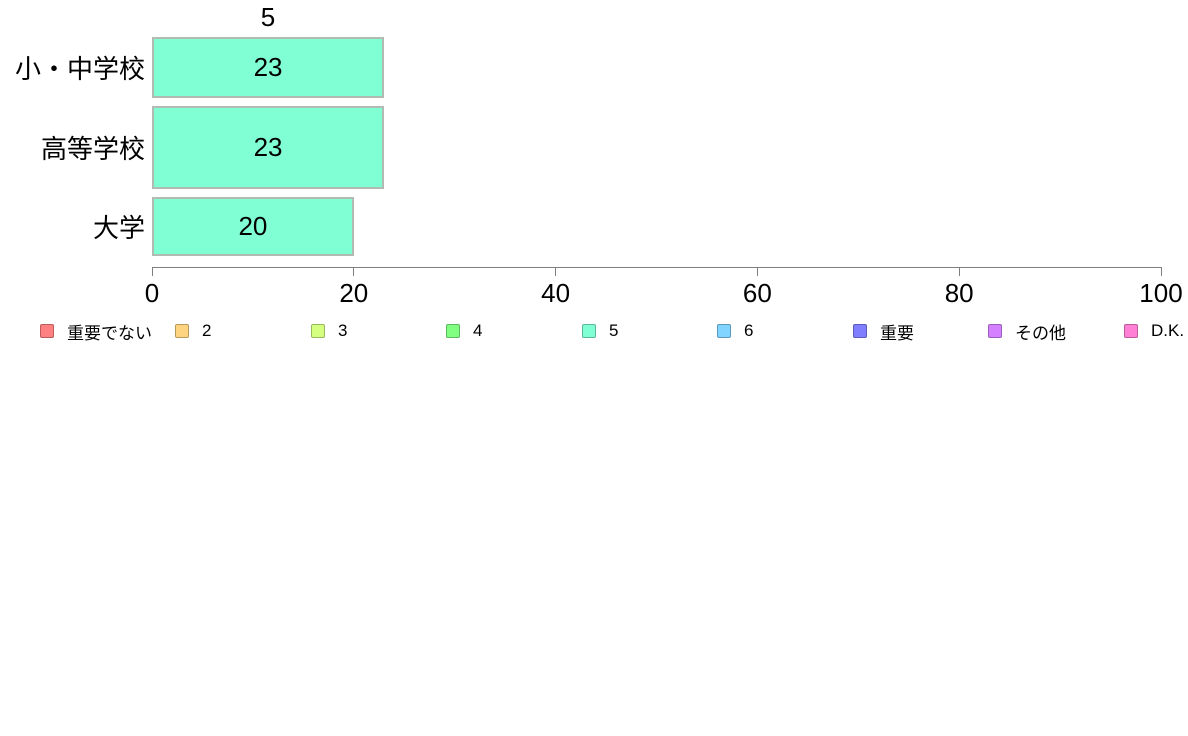 The width and height of the screenshot is (1188, 736). What do you see at coordinates (79, 69) in the screenshot?
I see `category-label: 小・中学校` at bounding box center [79, 69].